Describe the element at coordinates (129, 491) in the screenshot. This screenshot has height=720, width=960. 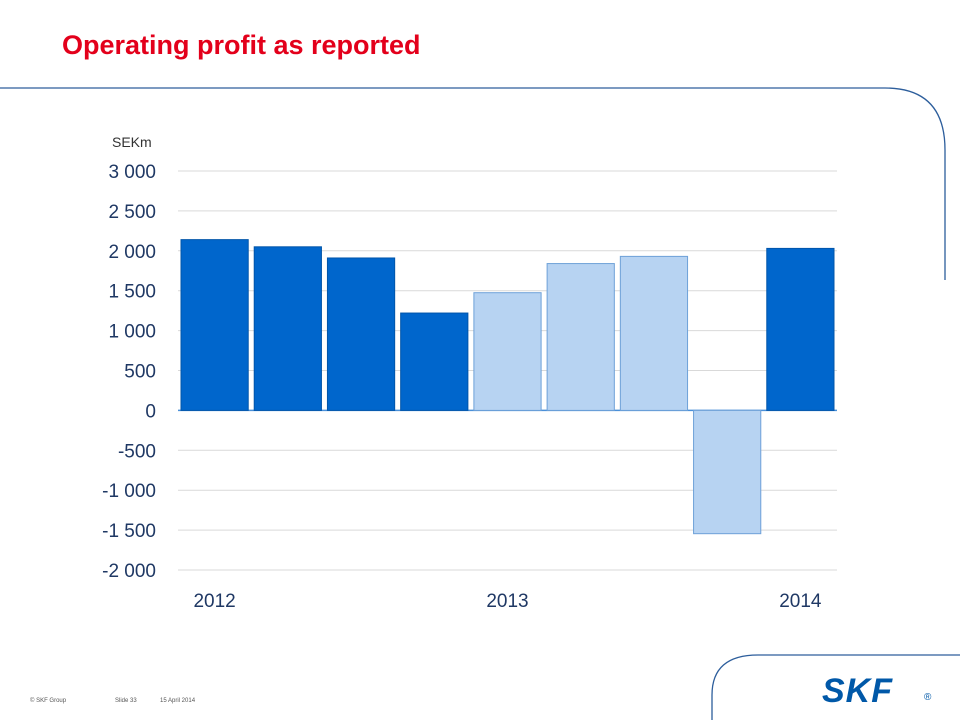
I see `y-tick-label: -1 000` at that location.